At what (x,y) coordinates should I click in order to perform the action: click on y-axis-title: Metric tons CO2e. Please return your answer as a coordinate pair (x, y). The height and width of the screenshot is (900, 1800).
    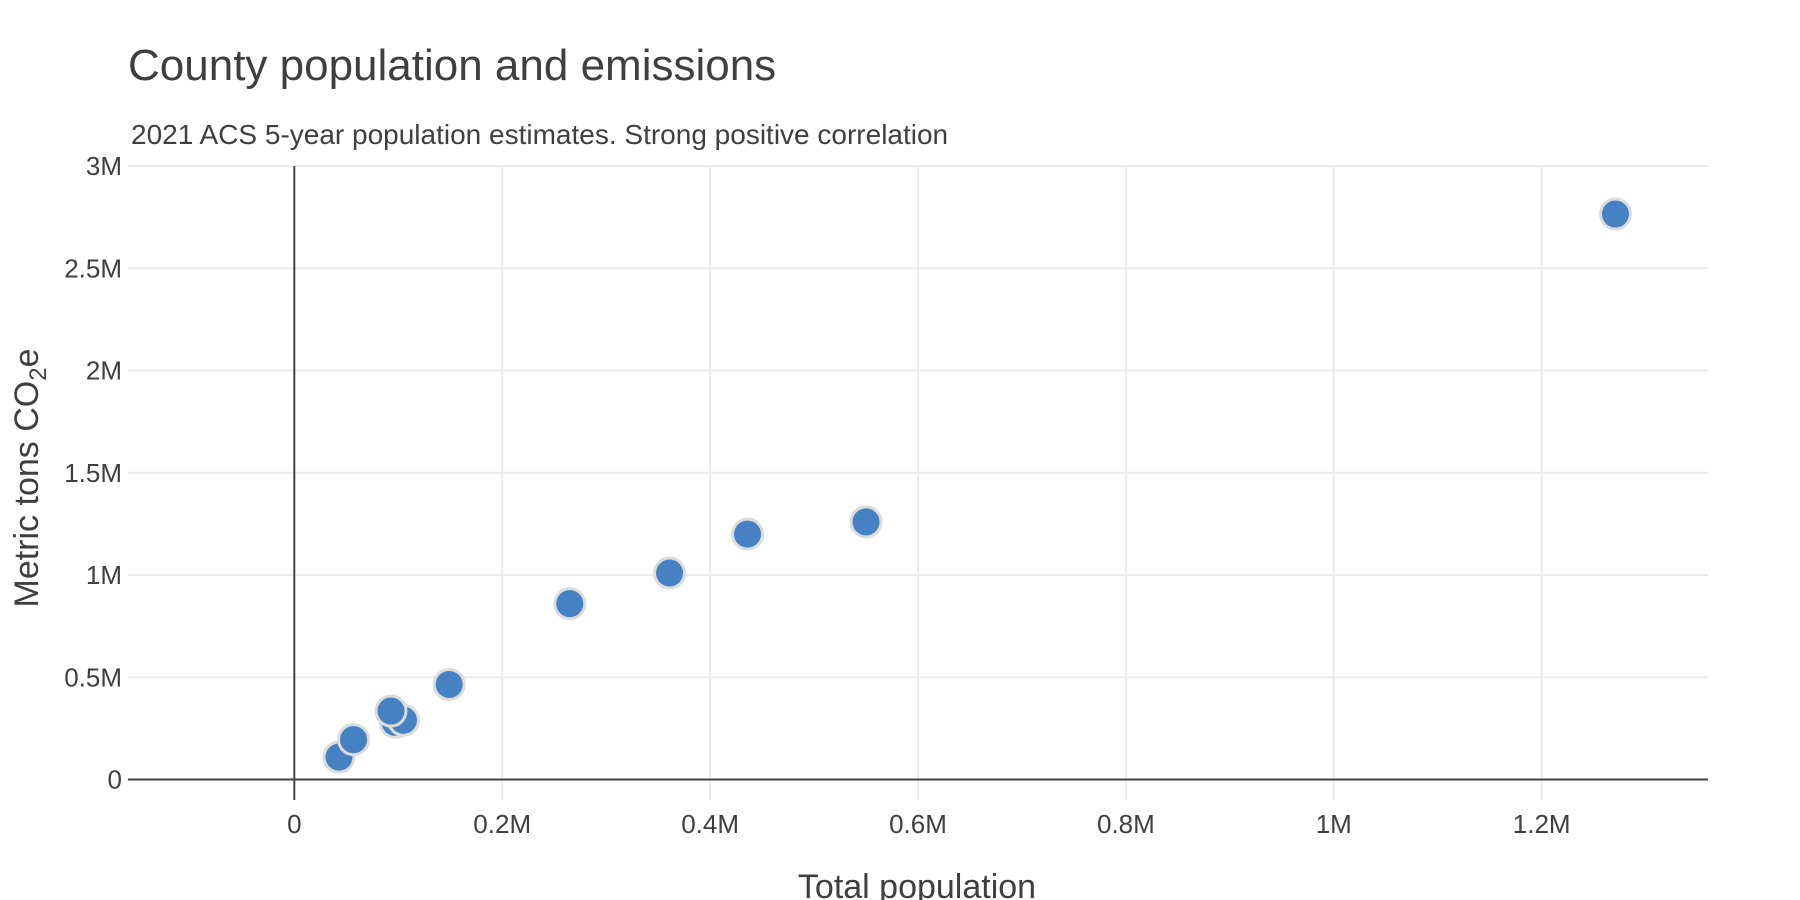
    Looking at the image, I should click on (30, 478).